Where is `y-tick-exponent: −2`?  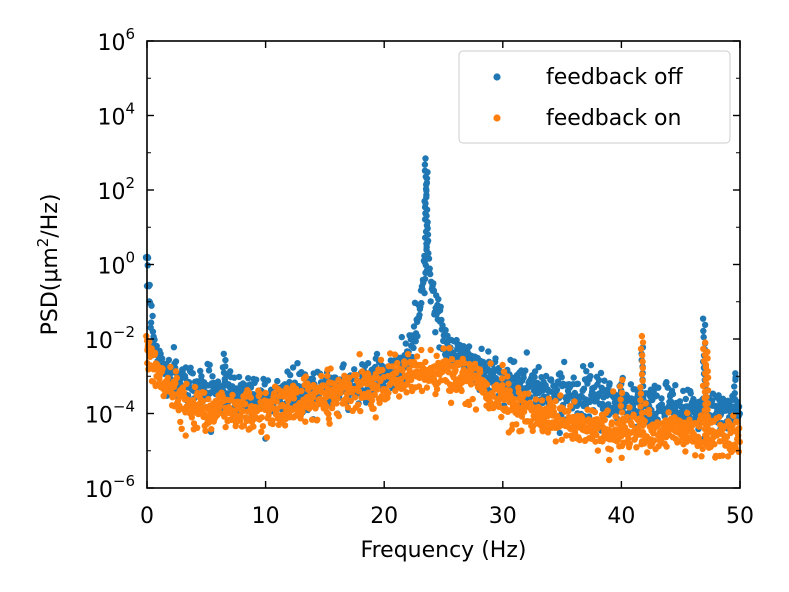 y-tick-exponent: −2 is located at coordinates (124, 332).